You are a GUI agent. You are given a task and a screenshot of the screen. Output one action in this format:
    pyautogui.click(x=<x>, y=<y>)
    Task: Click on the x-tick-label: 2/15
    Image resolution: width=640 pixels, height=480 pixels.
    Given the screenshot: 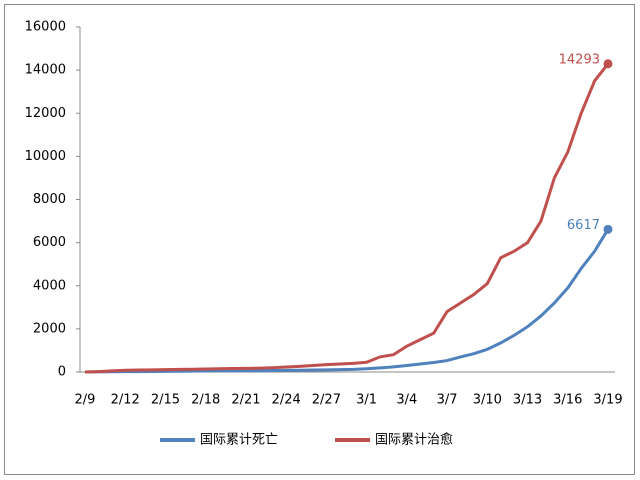 What is the action you would take?
    pyautogui.click(x=165, y=400)
    